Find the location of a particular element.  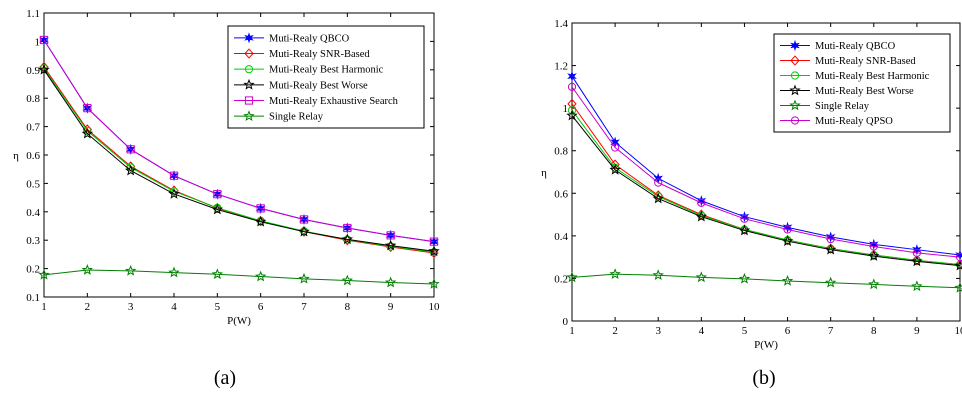

chart-b-y-tick-label: 0.2 is located at coordinates (561, 279).